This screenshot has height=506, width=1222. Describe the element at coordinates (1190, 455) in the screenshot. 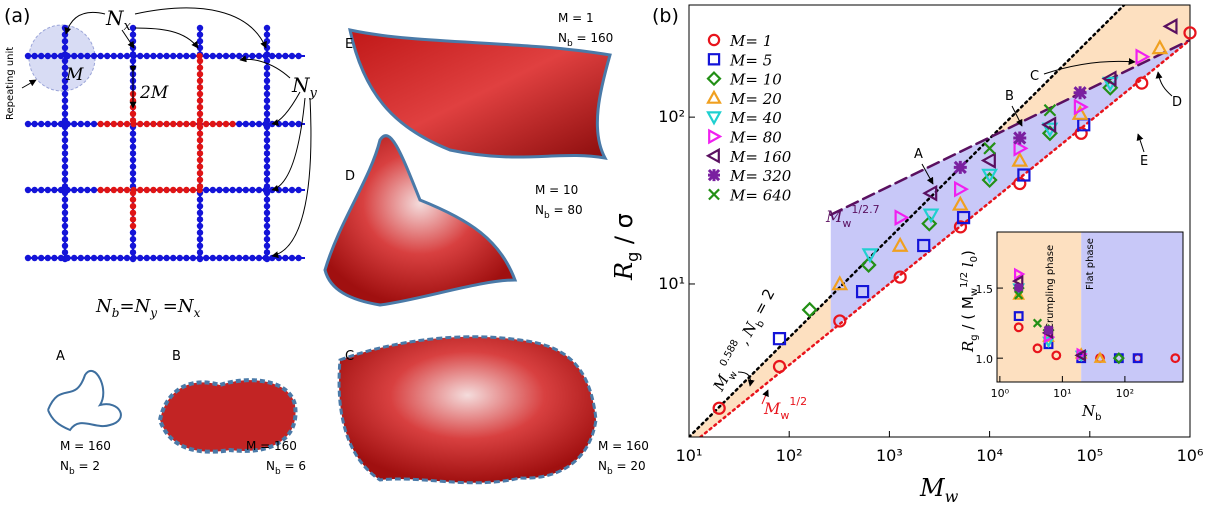

I see `x-tick-label: 10⁶` at that location.